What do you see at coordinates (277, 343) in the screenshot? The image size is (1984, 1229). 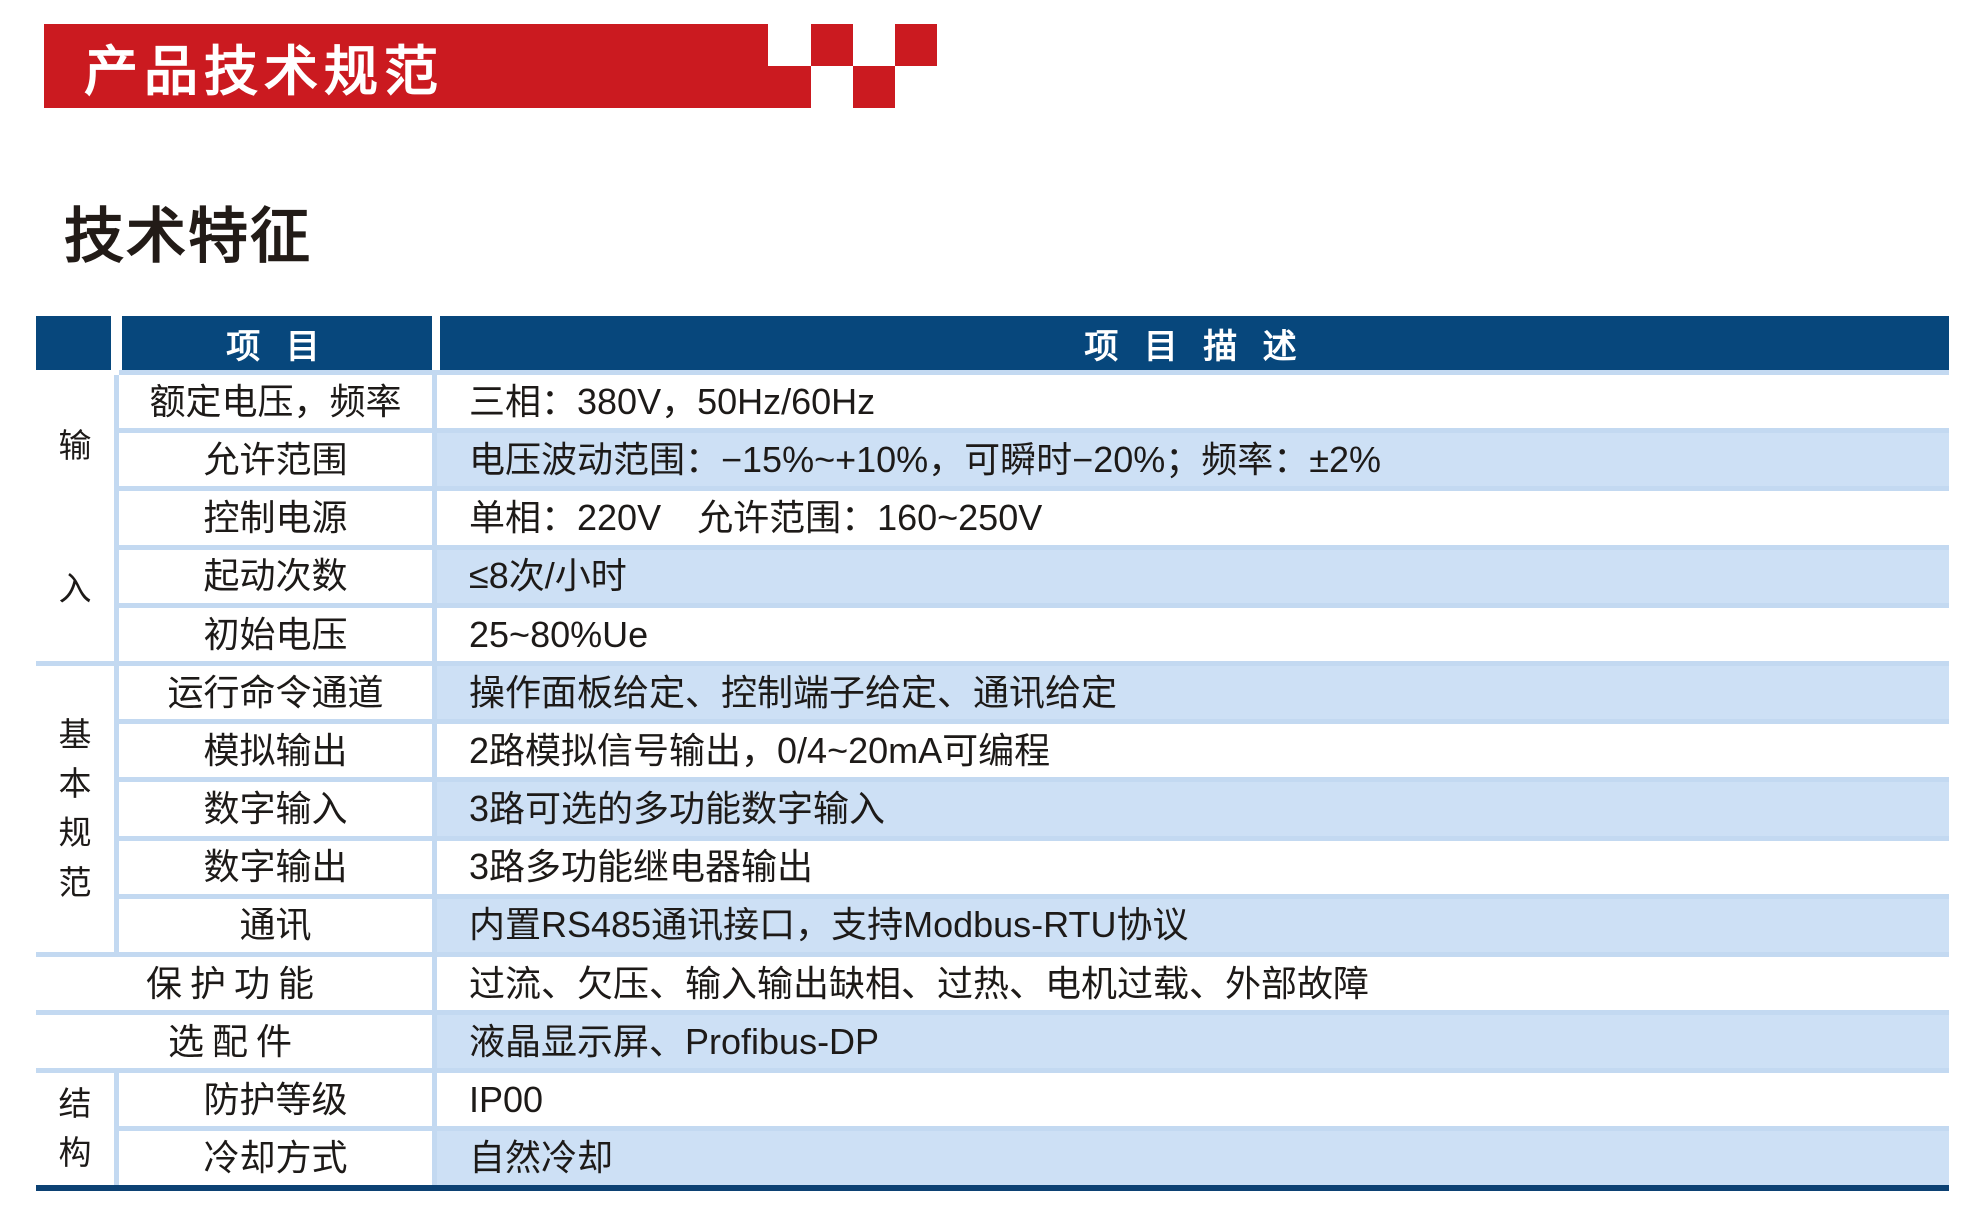 I see `header-col-item: 项 目` at bounding box center [277, 343].